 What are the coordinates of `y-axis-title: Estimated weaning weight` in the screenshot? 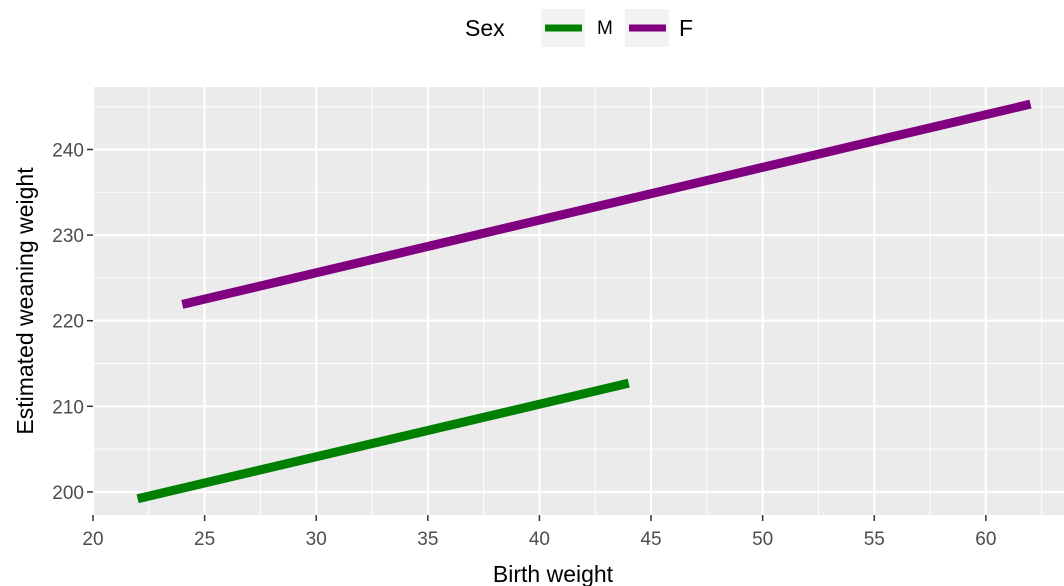 It's located at (25, 301).